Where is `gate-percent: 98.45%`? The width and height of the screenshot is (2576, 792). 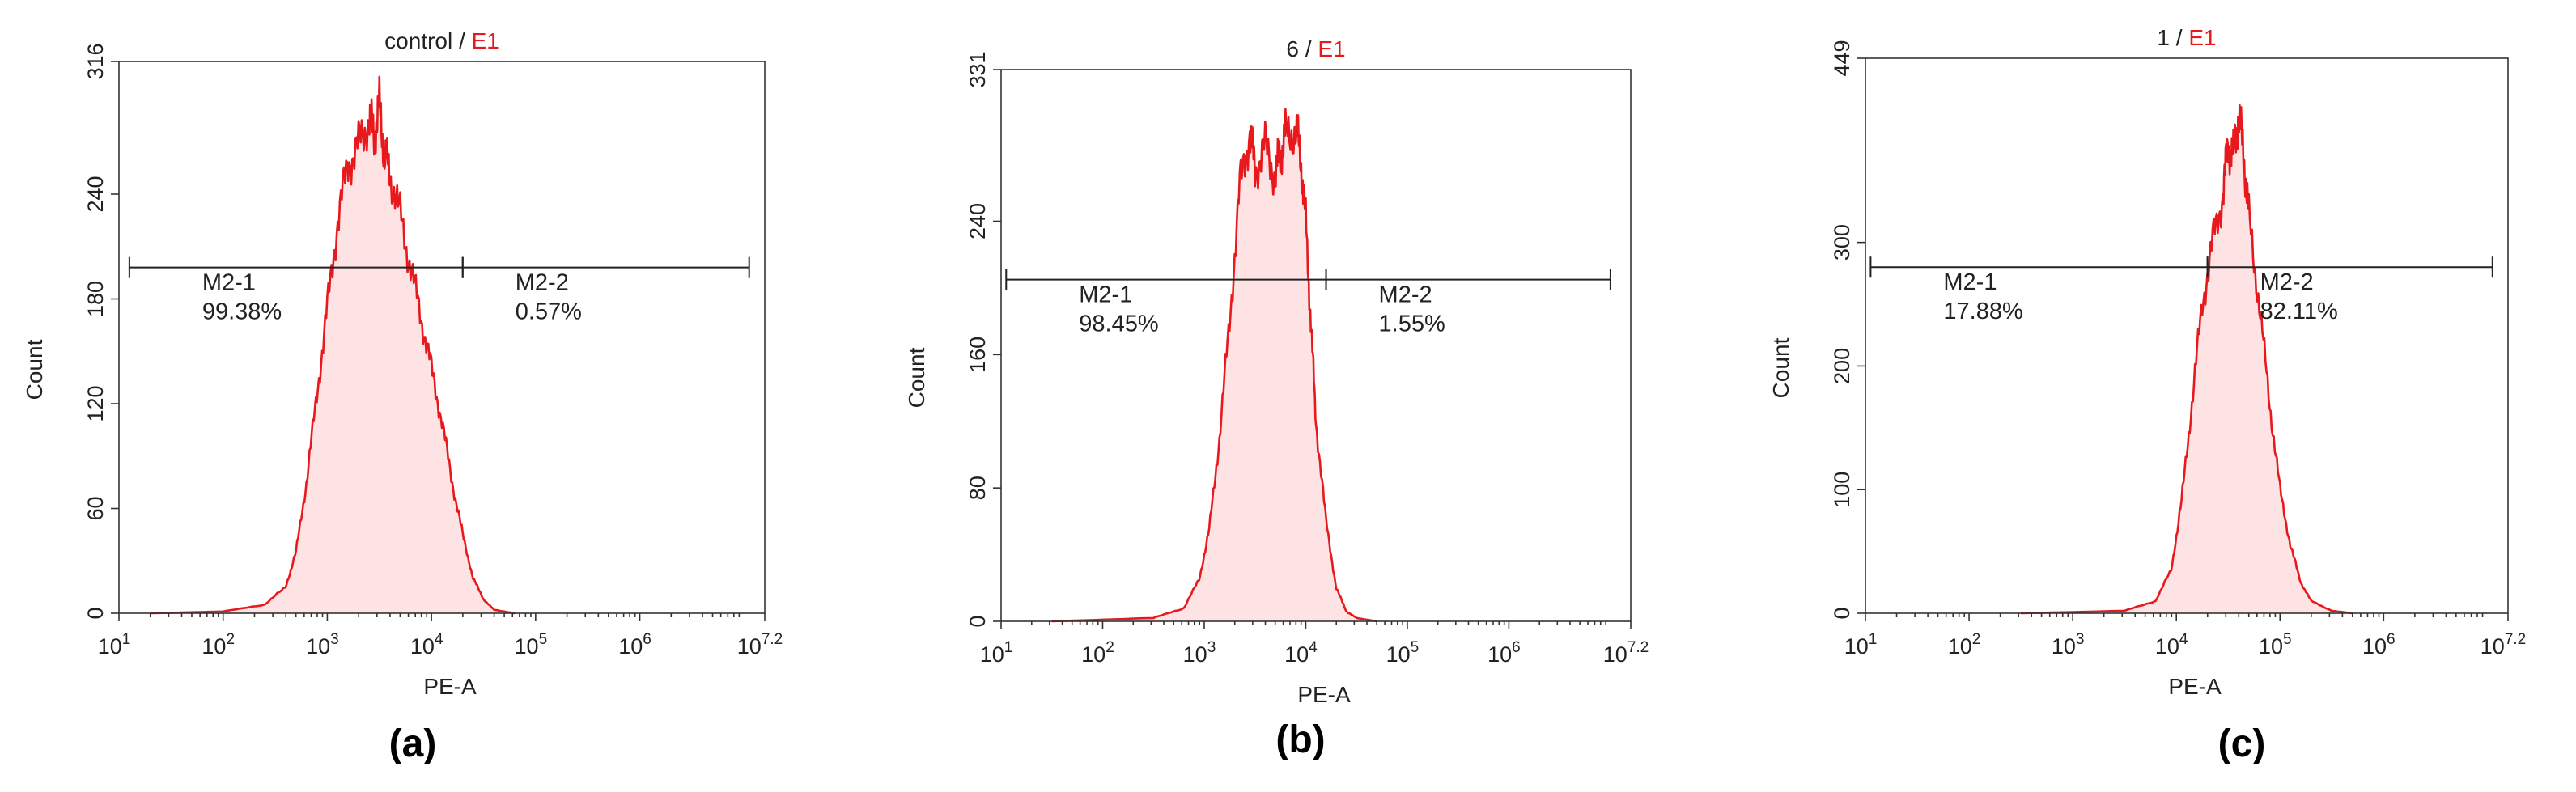 gate-percent: 98.45% is located at coordinates (1118, 324).